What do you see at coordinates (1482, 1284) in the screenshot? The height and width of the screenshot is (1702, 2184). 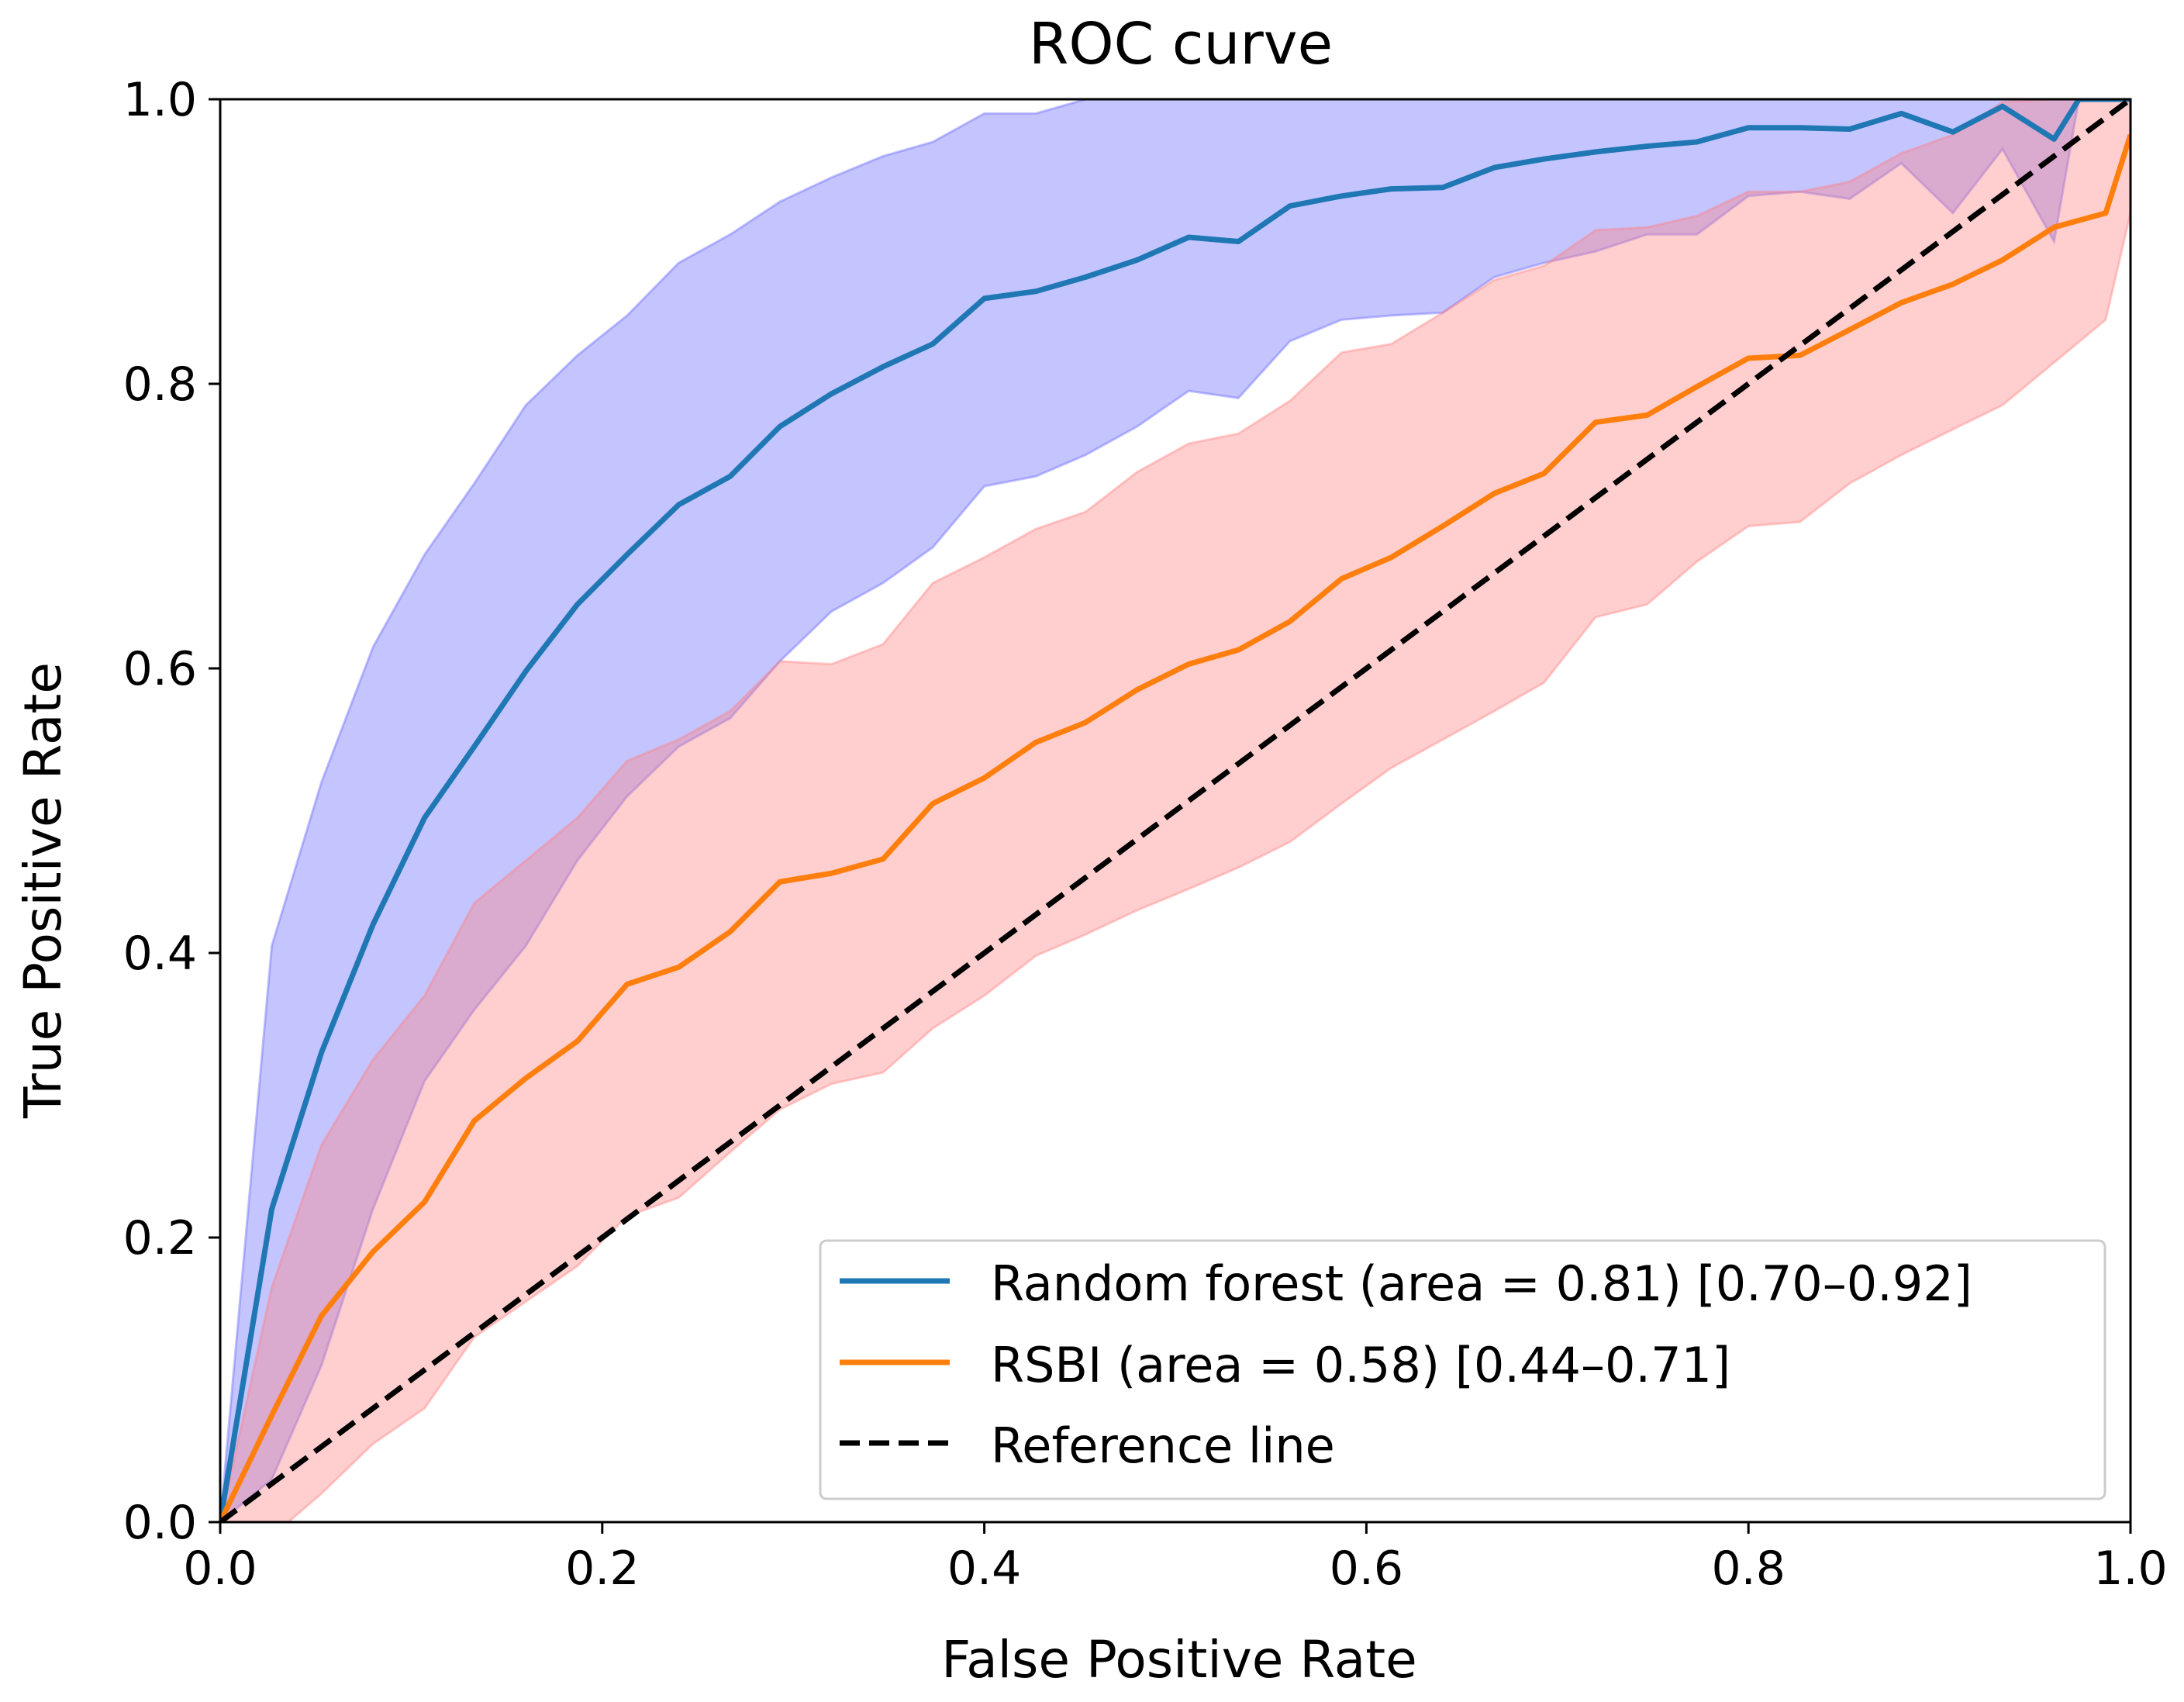 I see `legend-label-random-forest: Random forest (area = 0.81) [0.70–0.92]` at bounding box center [1482, 1284].